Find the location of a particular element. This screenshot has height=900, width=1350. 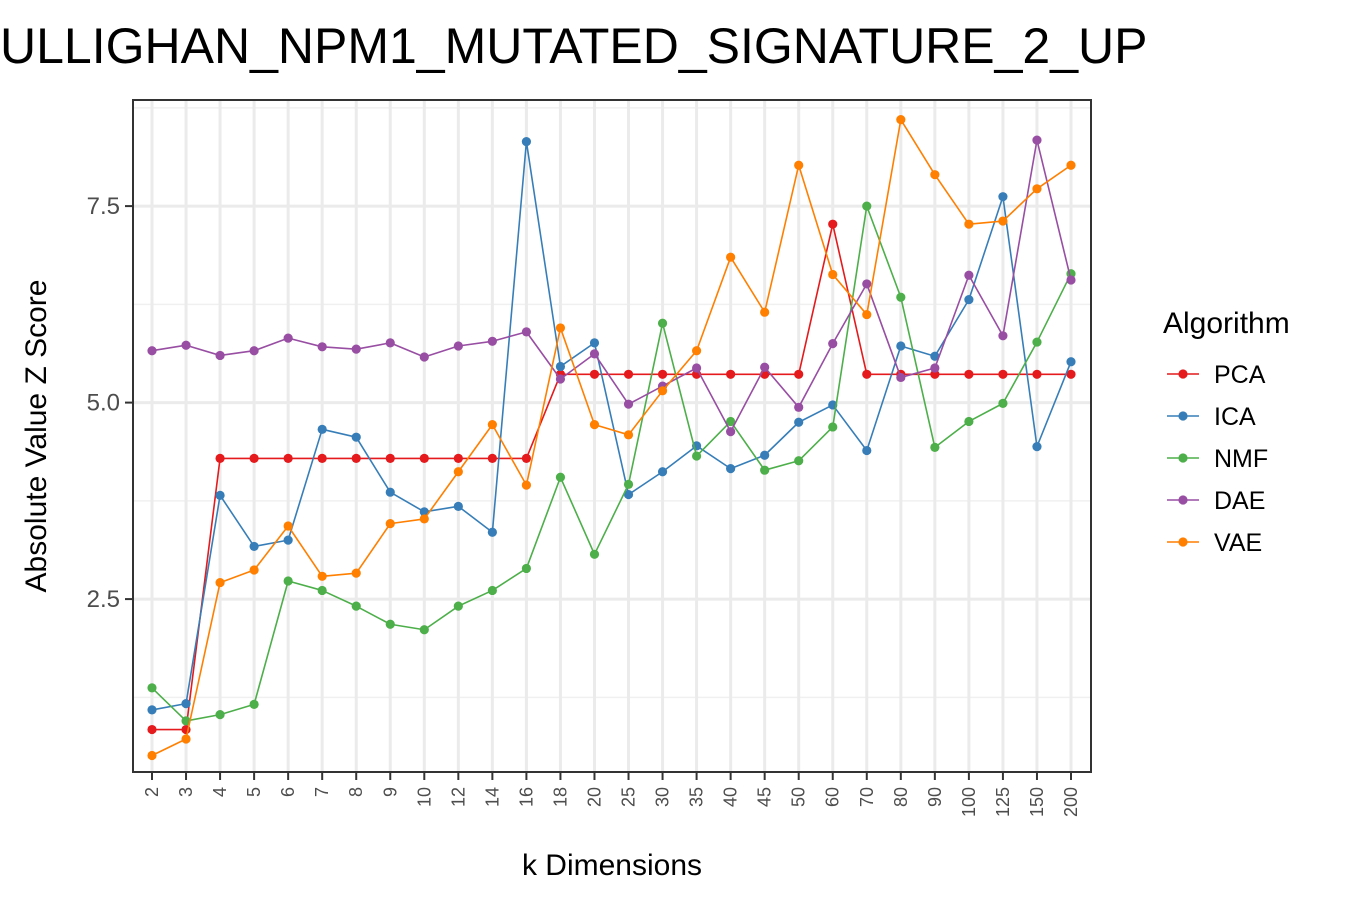

y-tick-label: 2.5 is located at coordinates (103, 599).